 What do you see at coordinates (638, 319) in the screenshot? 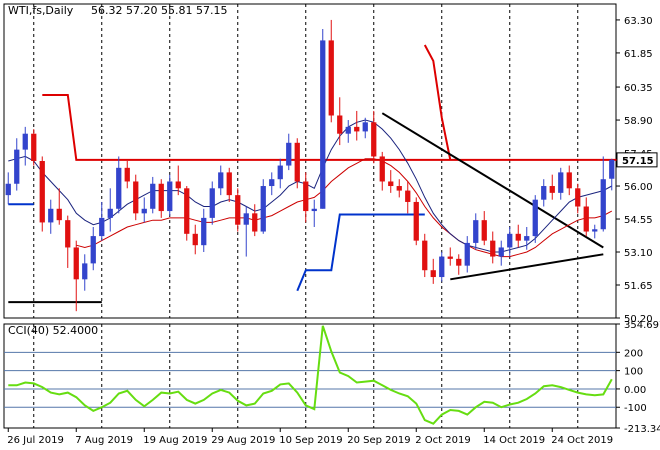
I see `price-tick-label: 50.20` at bounding box center [638, 319].